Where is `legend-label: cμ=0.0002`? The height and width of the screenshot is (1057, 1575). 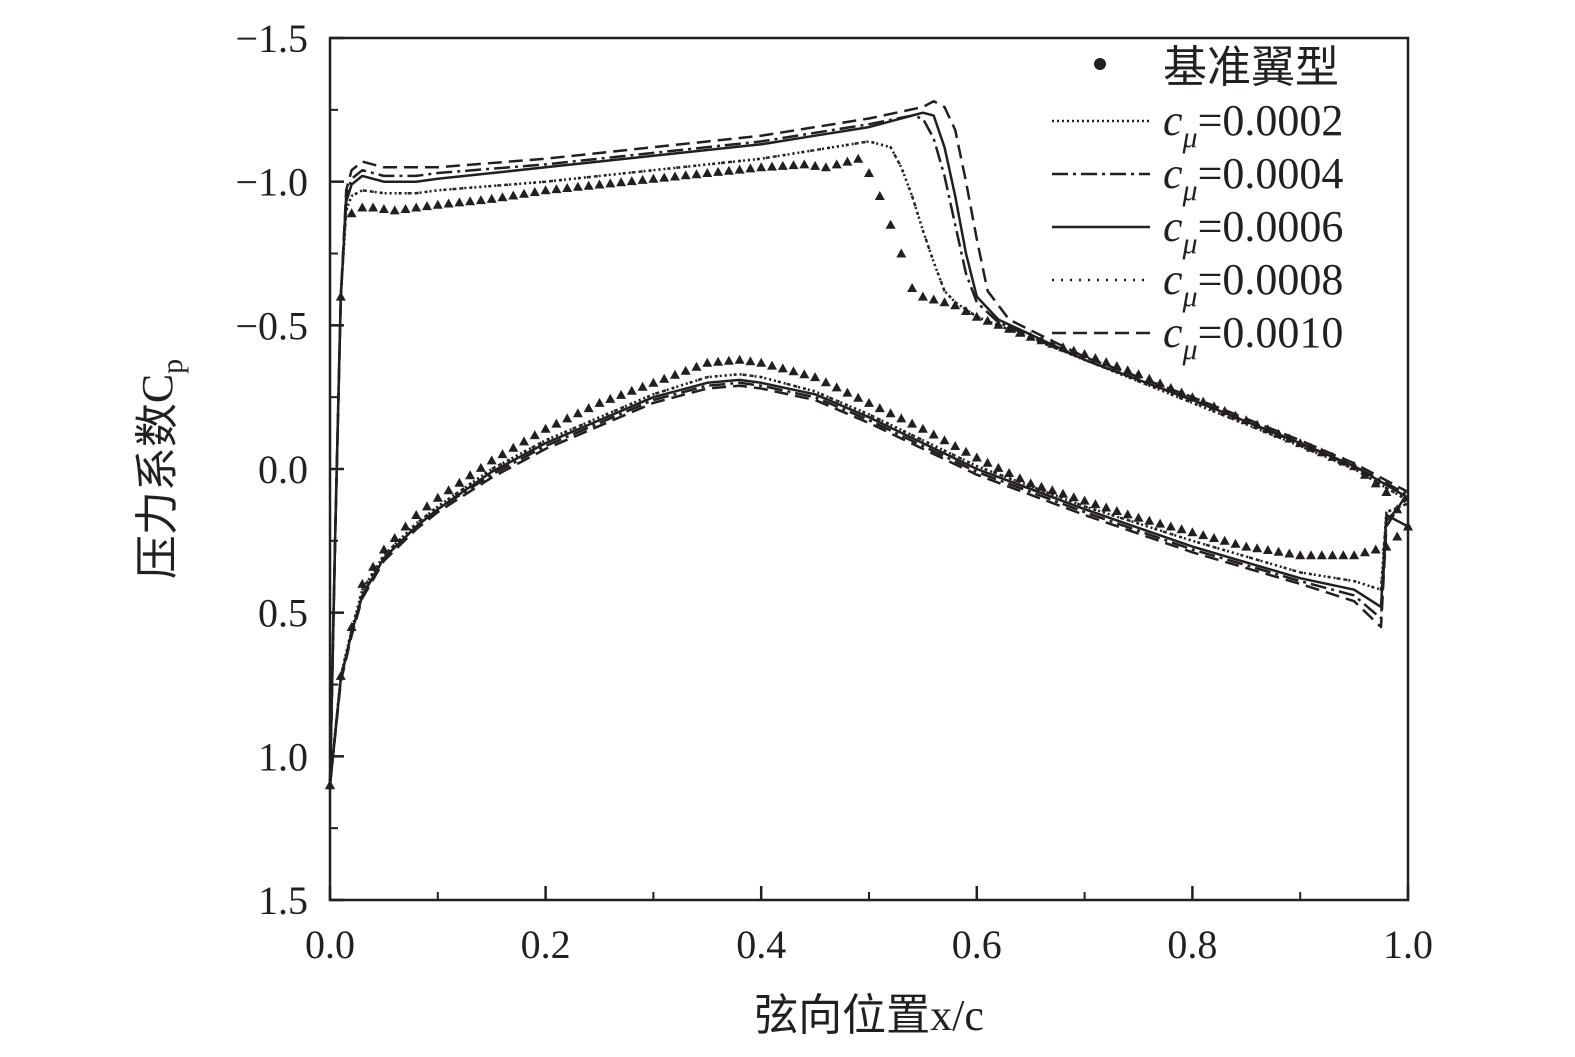 legend-label: cμ=0.0002 is located at coordinates (1253, 125).